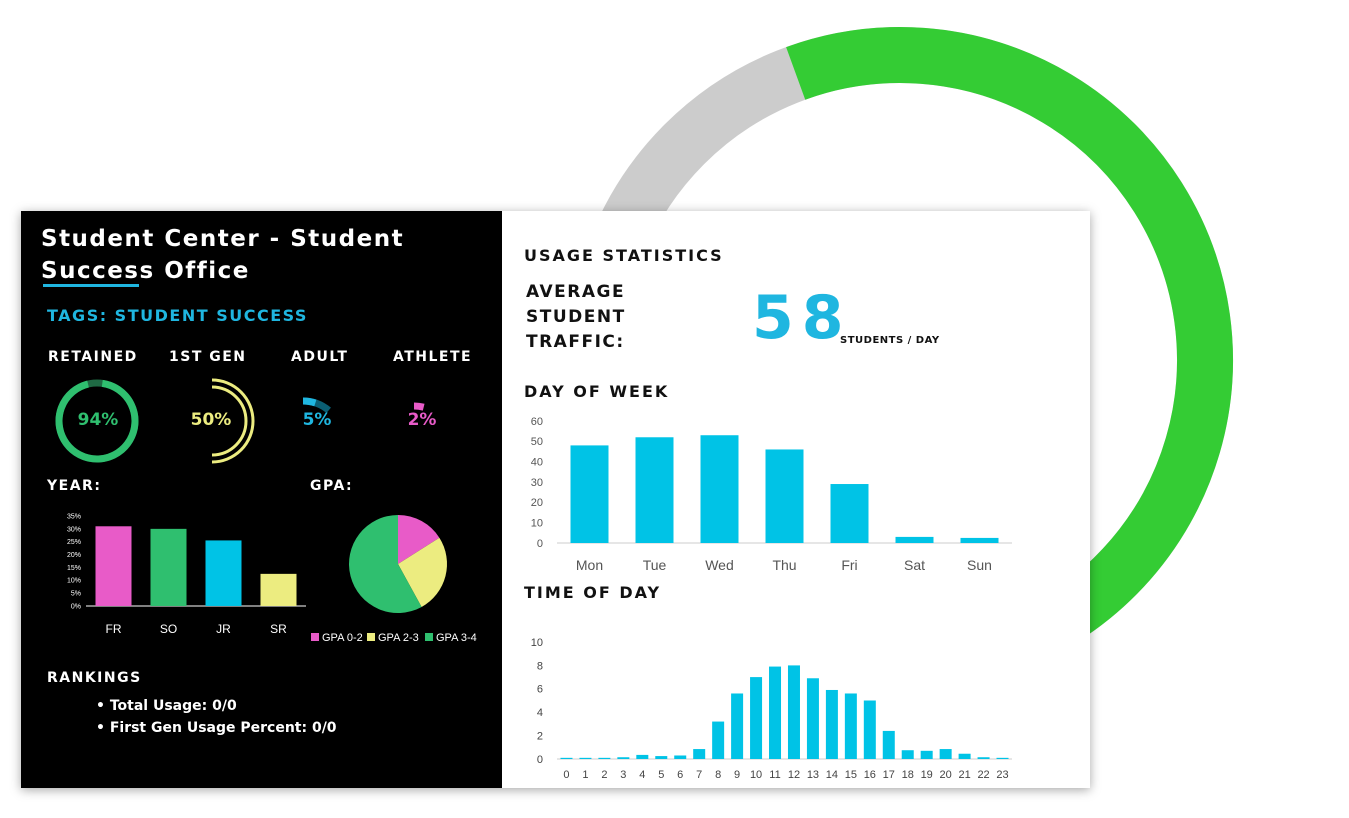 The image size is (1349, 818). Describe the element at coordinates (585, 775) in the screenshot. I see `x-tick-label: 1` at that location.